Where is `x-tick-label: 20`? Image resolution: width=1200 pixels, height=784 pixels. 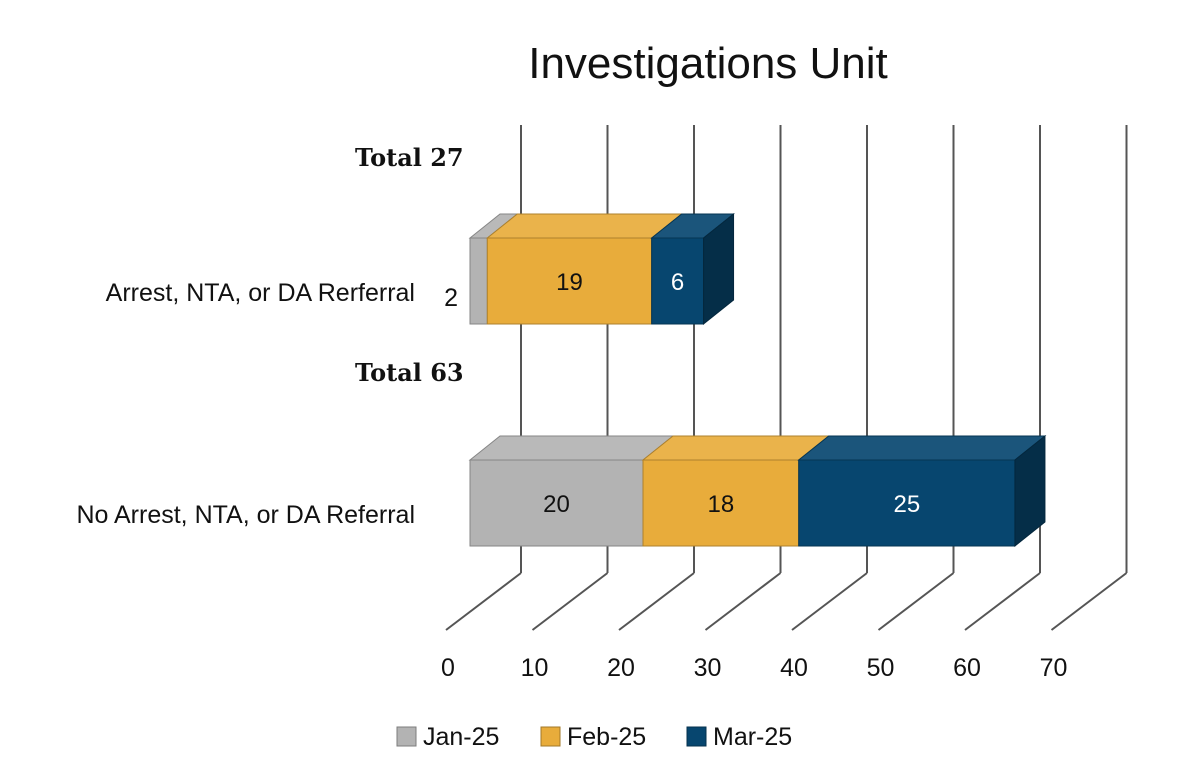
x-tick-label: 20 is located at coordinates (621, 668).